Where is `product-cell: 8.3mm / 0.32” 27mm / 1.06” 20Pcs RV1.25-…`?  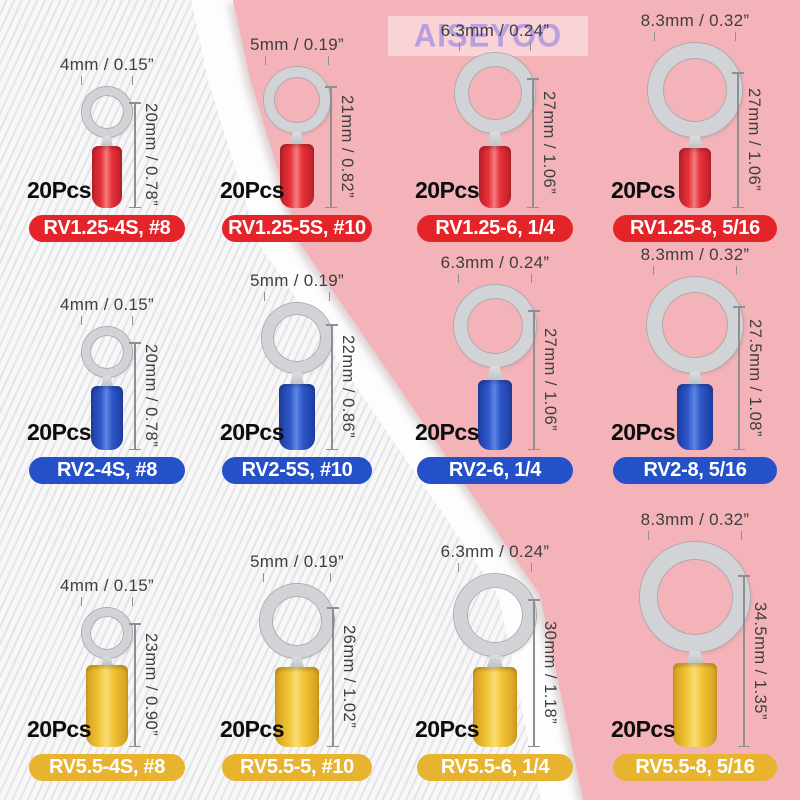 product-cell: 8.3mm / 0.32” 27mm / 1.06” 20Pcs RV1.25-… is located at coordinates (695, 126).